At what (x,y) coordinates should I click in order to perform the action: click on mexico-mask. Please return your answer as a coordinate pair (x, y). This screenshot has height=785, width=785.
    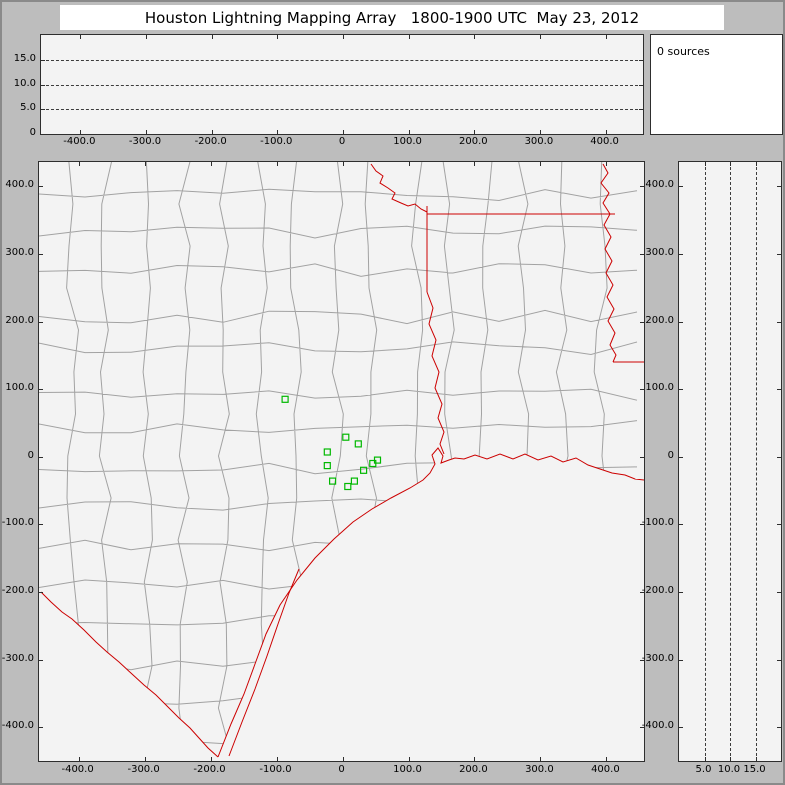
    Looking at the image, I should click on (129, 675).